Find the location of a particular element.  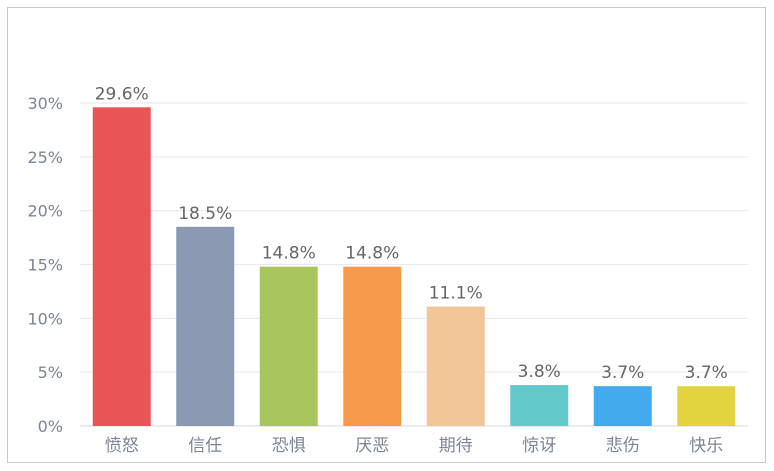

x-tick-label: 快乐 is located at coordinates (706, 446).